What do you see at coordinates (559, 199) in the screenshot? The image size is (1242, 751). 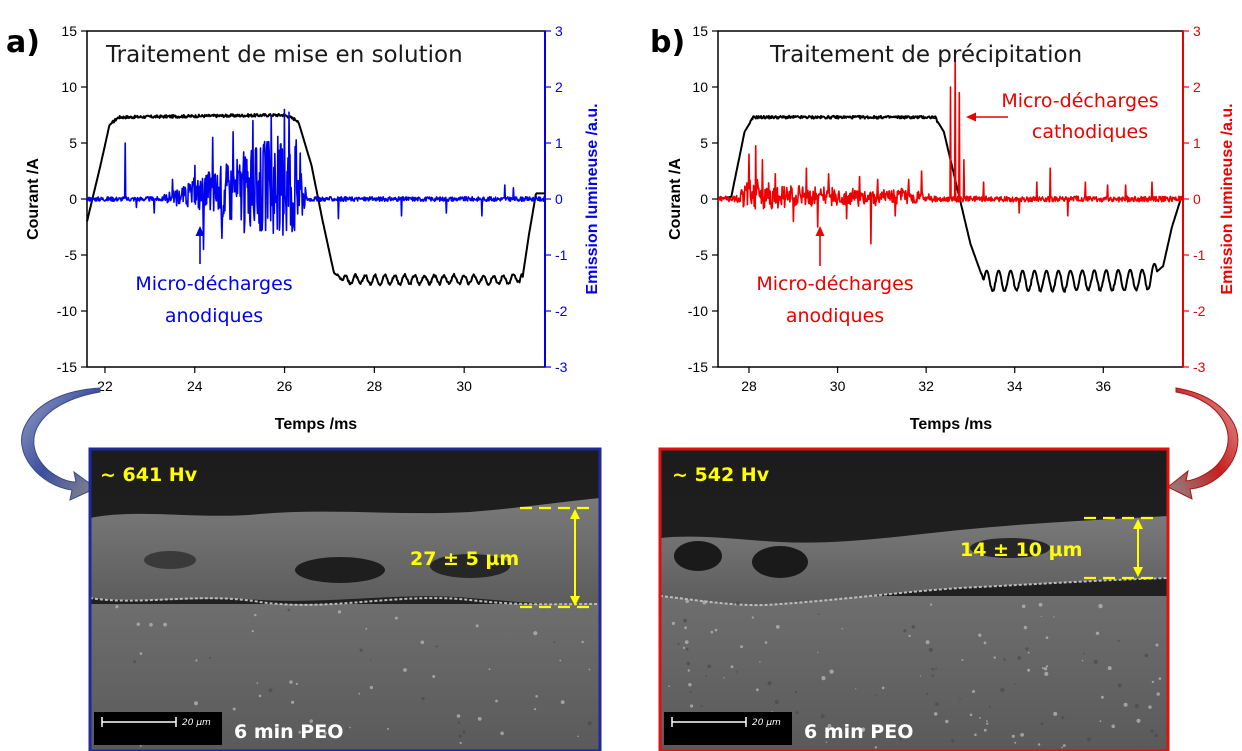 I see `y2-tick-label: 0` at bounding box center [559, 199].